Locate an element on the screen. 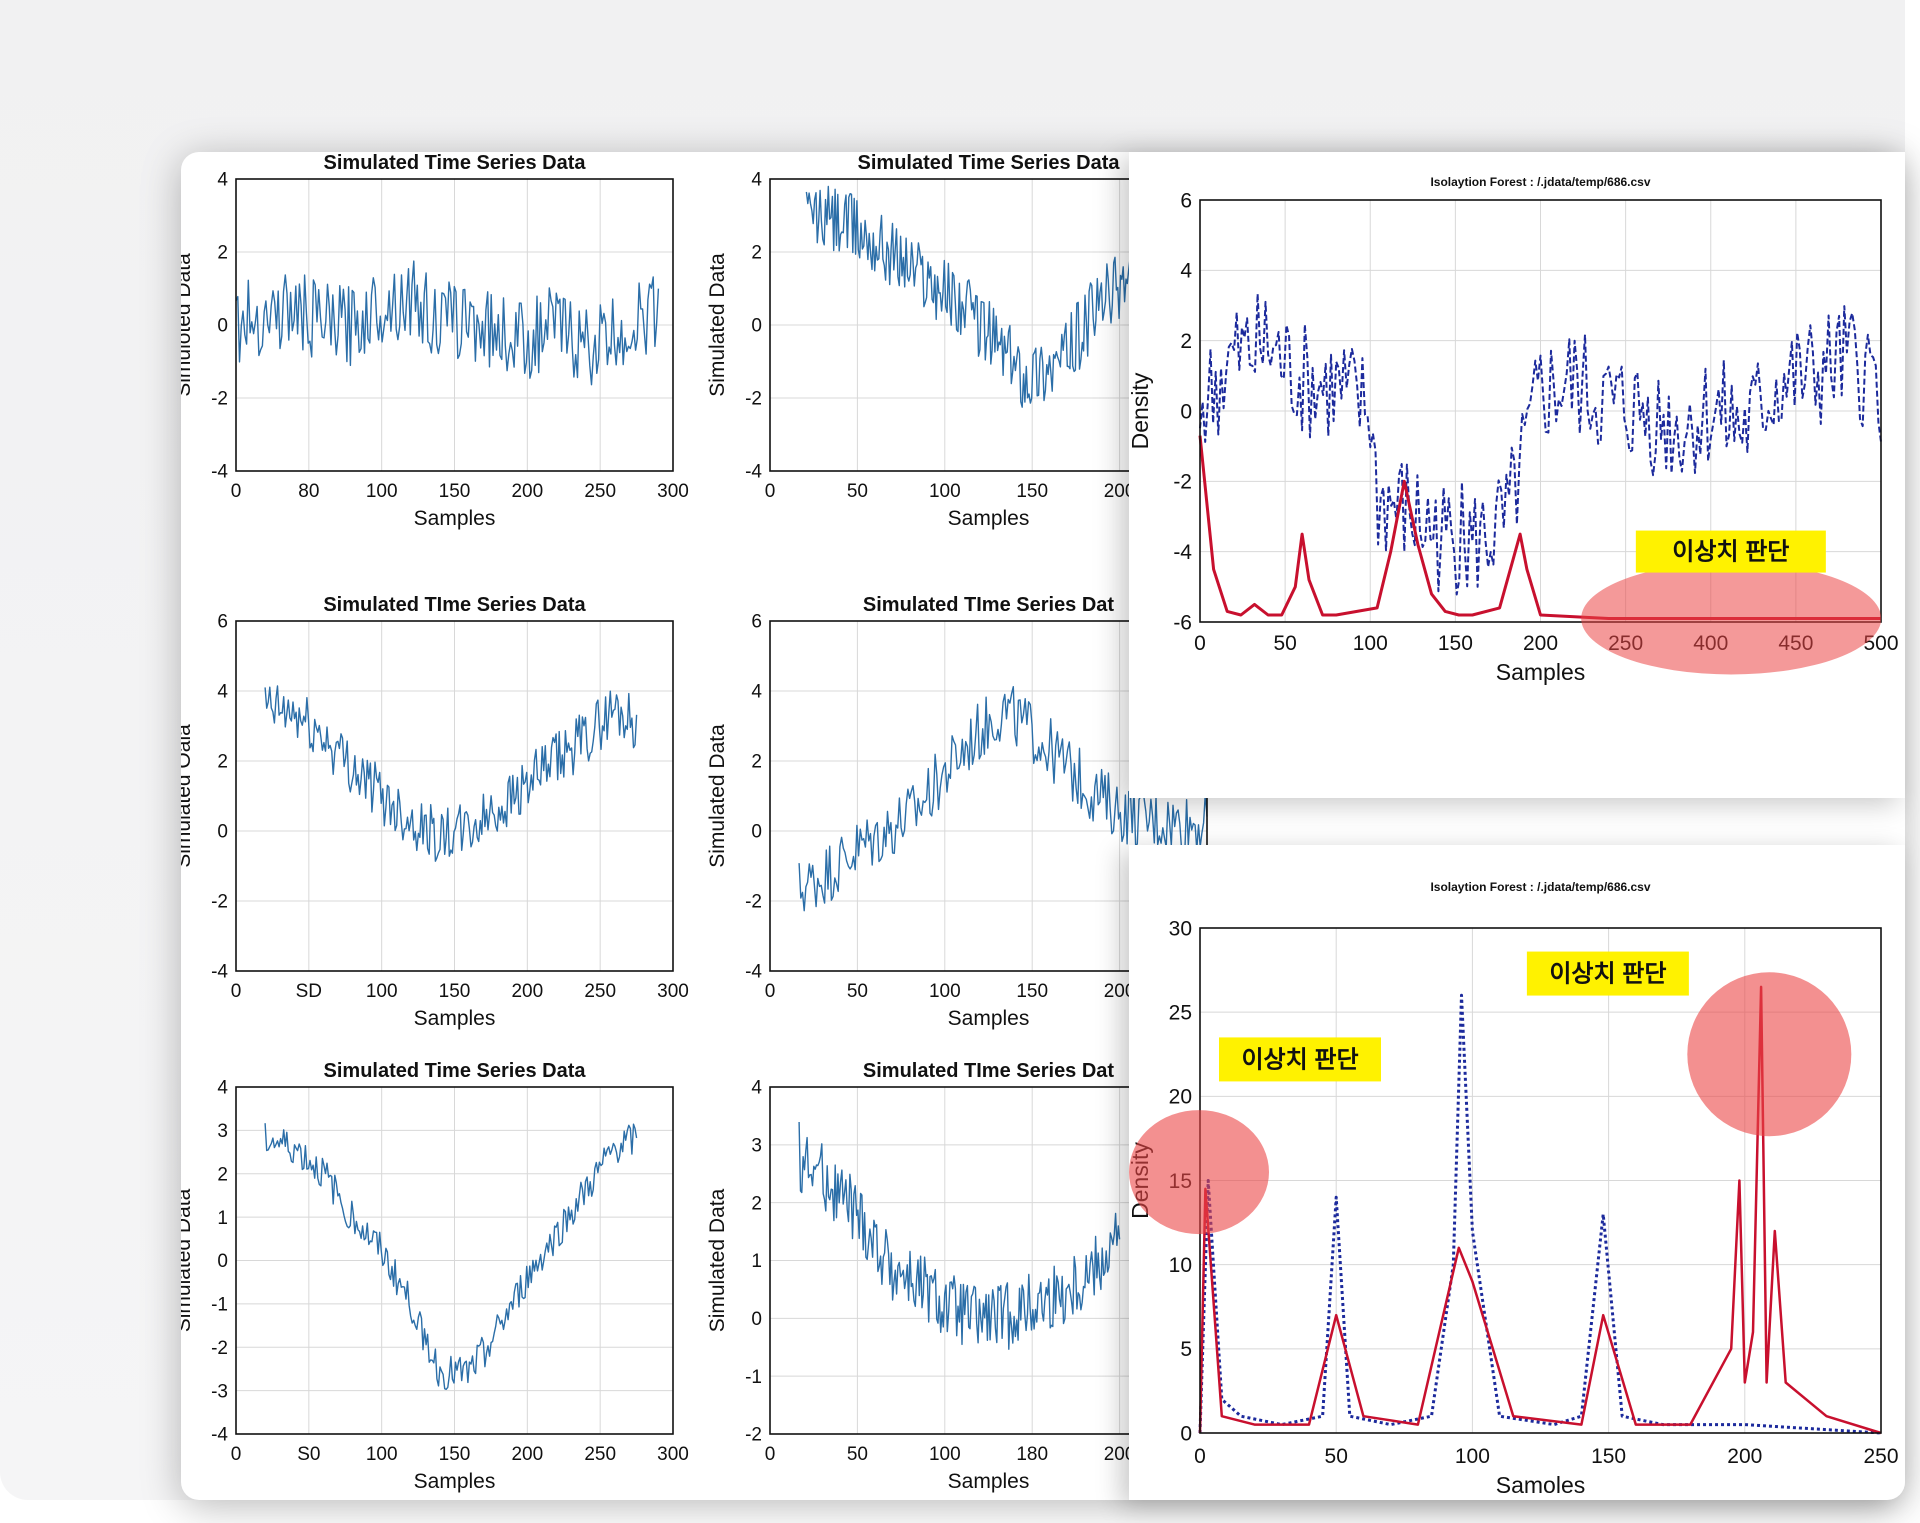 The image size is (1920, 1523). chart-title: Isolaytion Forest : /.jdata/temp/686.csv is located at coordinates (1540, 887).